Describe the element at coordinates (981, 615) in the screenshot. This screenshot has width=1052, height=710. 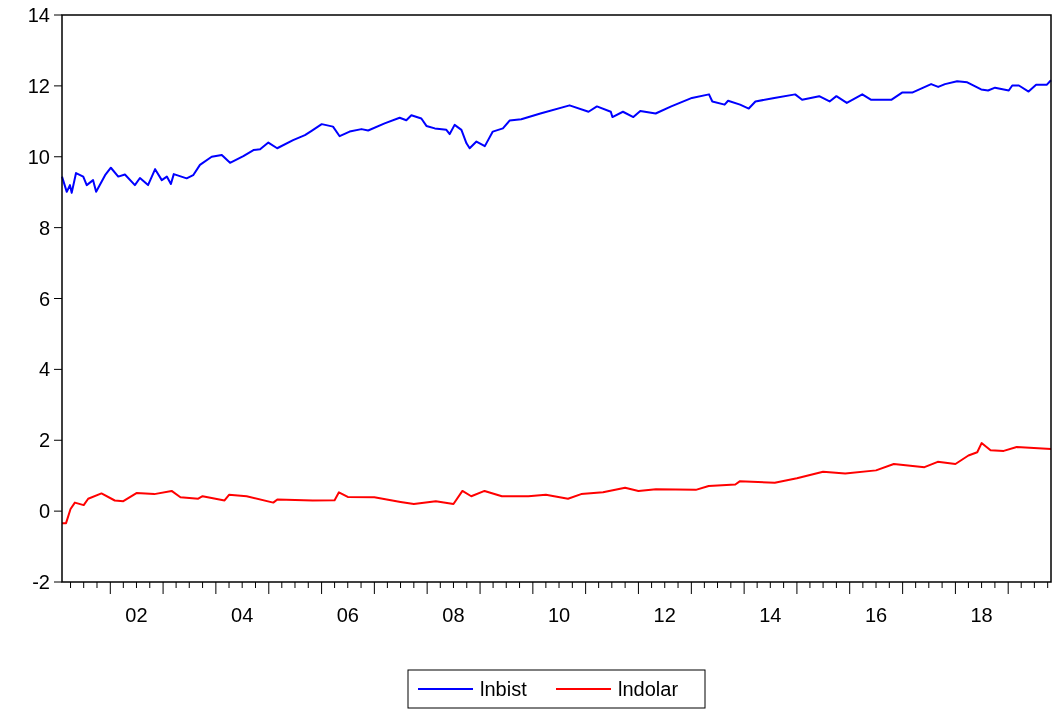
I see `x-tick-label: 18` at that location.